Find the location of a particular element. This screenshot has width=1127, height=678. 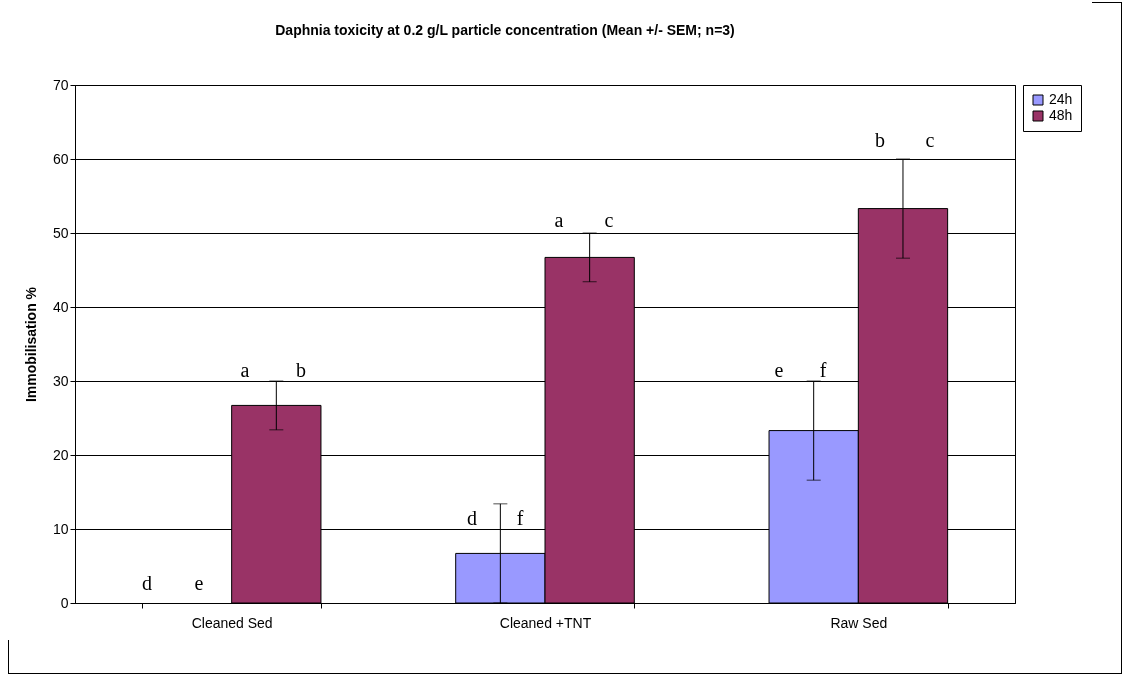

y-tick-label: 10 is located at coordinates (60, 528).